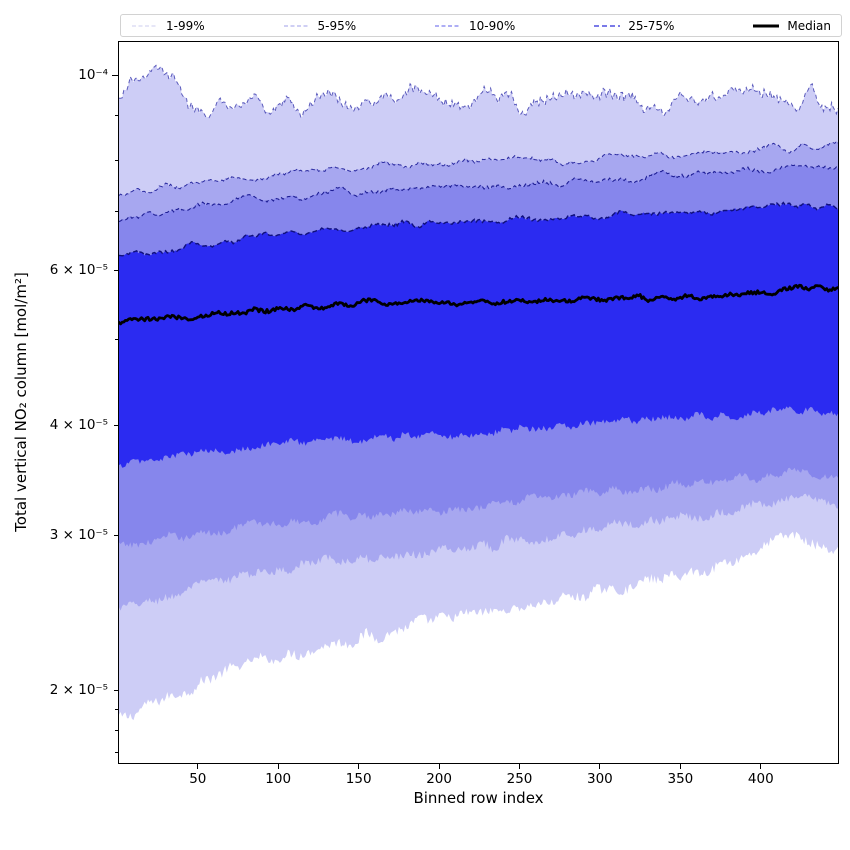 Image resolution: width=850 pixels, height=850 pixels. Describe the element at coordinates (93, 75) in the screenshot. I see `y-tick-label: 10⁻⁴` at that location.